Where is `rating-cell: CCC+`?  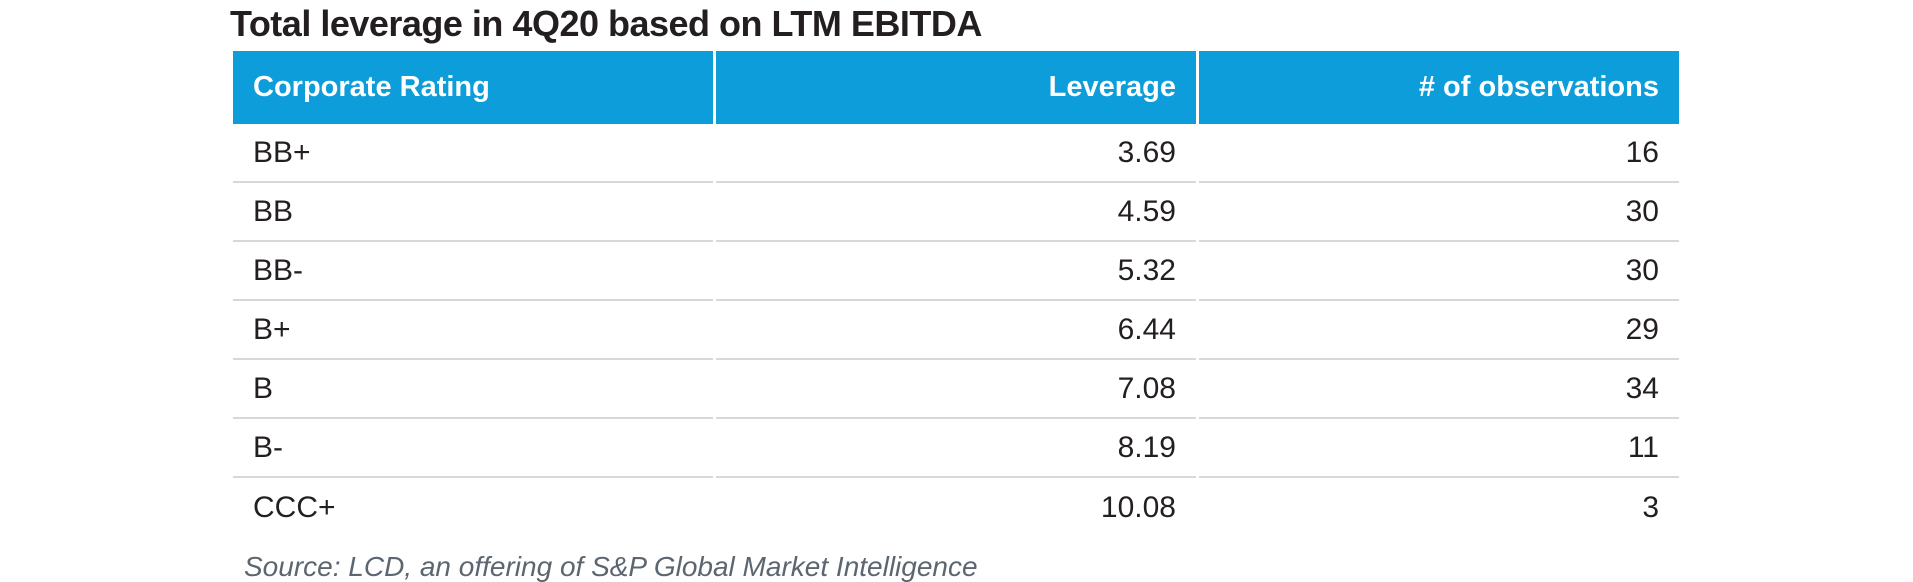 rating-cell: CCC+ is located at coordinates (473, 507).